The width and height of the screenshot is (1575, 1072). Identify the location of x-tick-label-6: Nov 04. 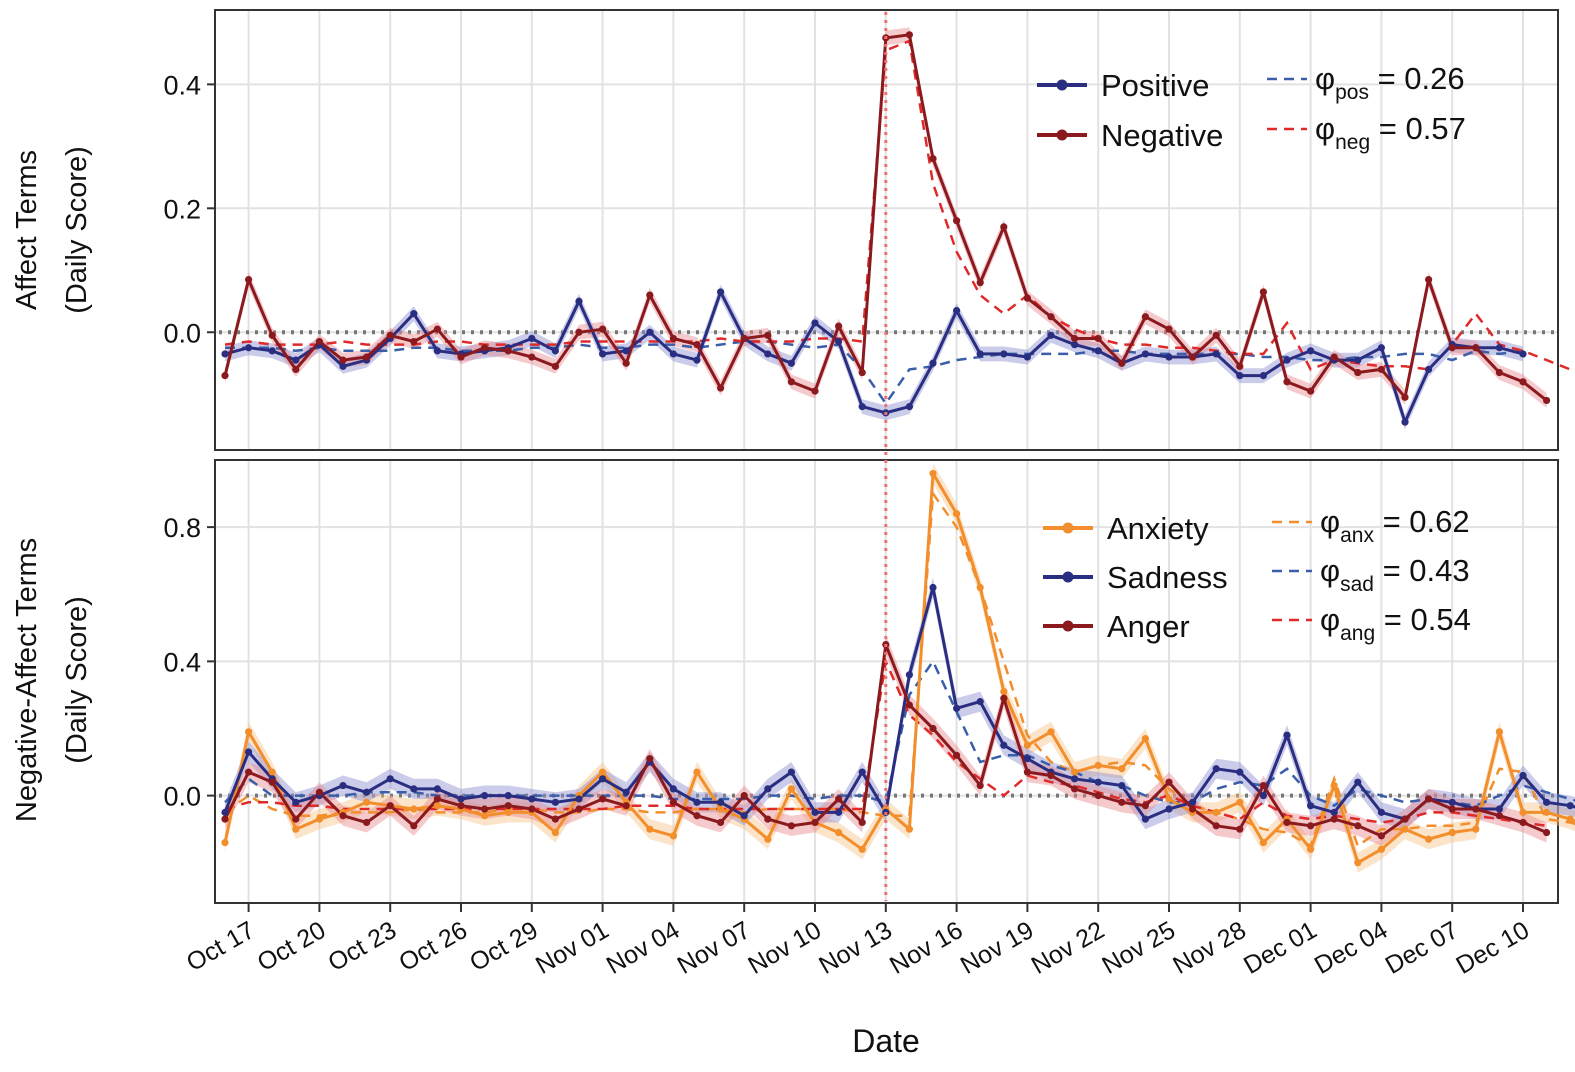
(643, 948).